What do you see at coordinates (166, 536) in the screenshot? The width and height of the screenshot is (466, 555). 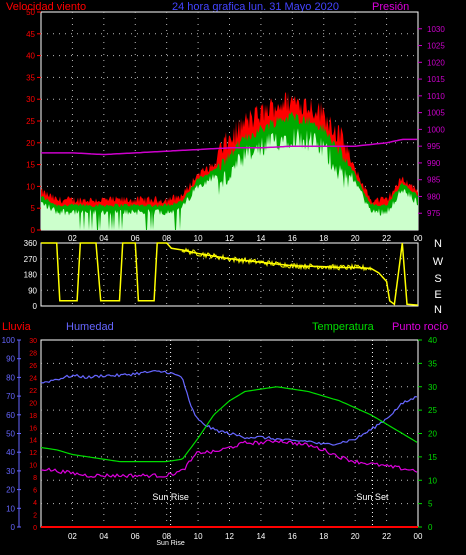 I see `bottom-x-tick-label: 08` at bounding box center [166, 536].